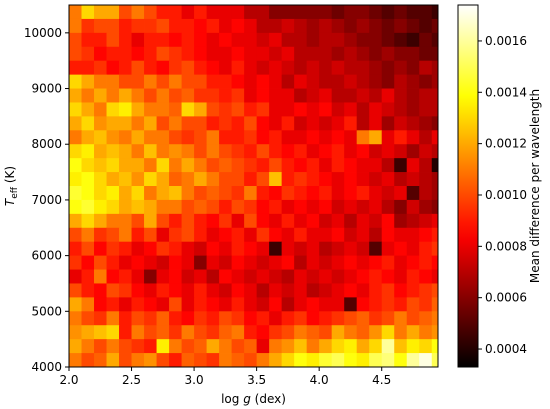 The width and height of the screenshot is (550, 409). Describe the element at coordinates (506, 41) in the screenshot. I see `colorbar-tick-label: 0.0016` at that location.